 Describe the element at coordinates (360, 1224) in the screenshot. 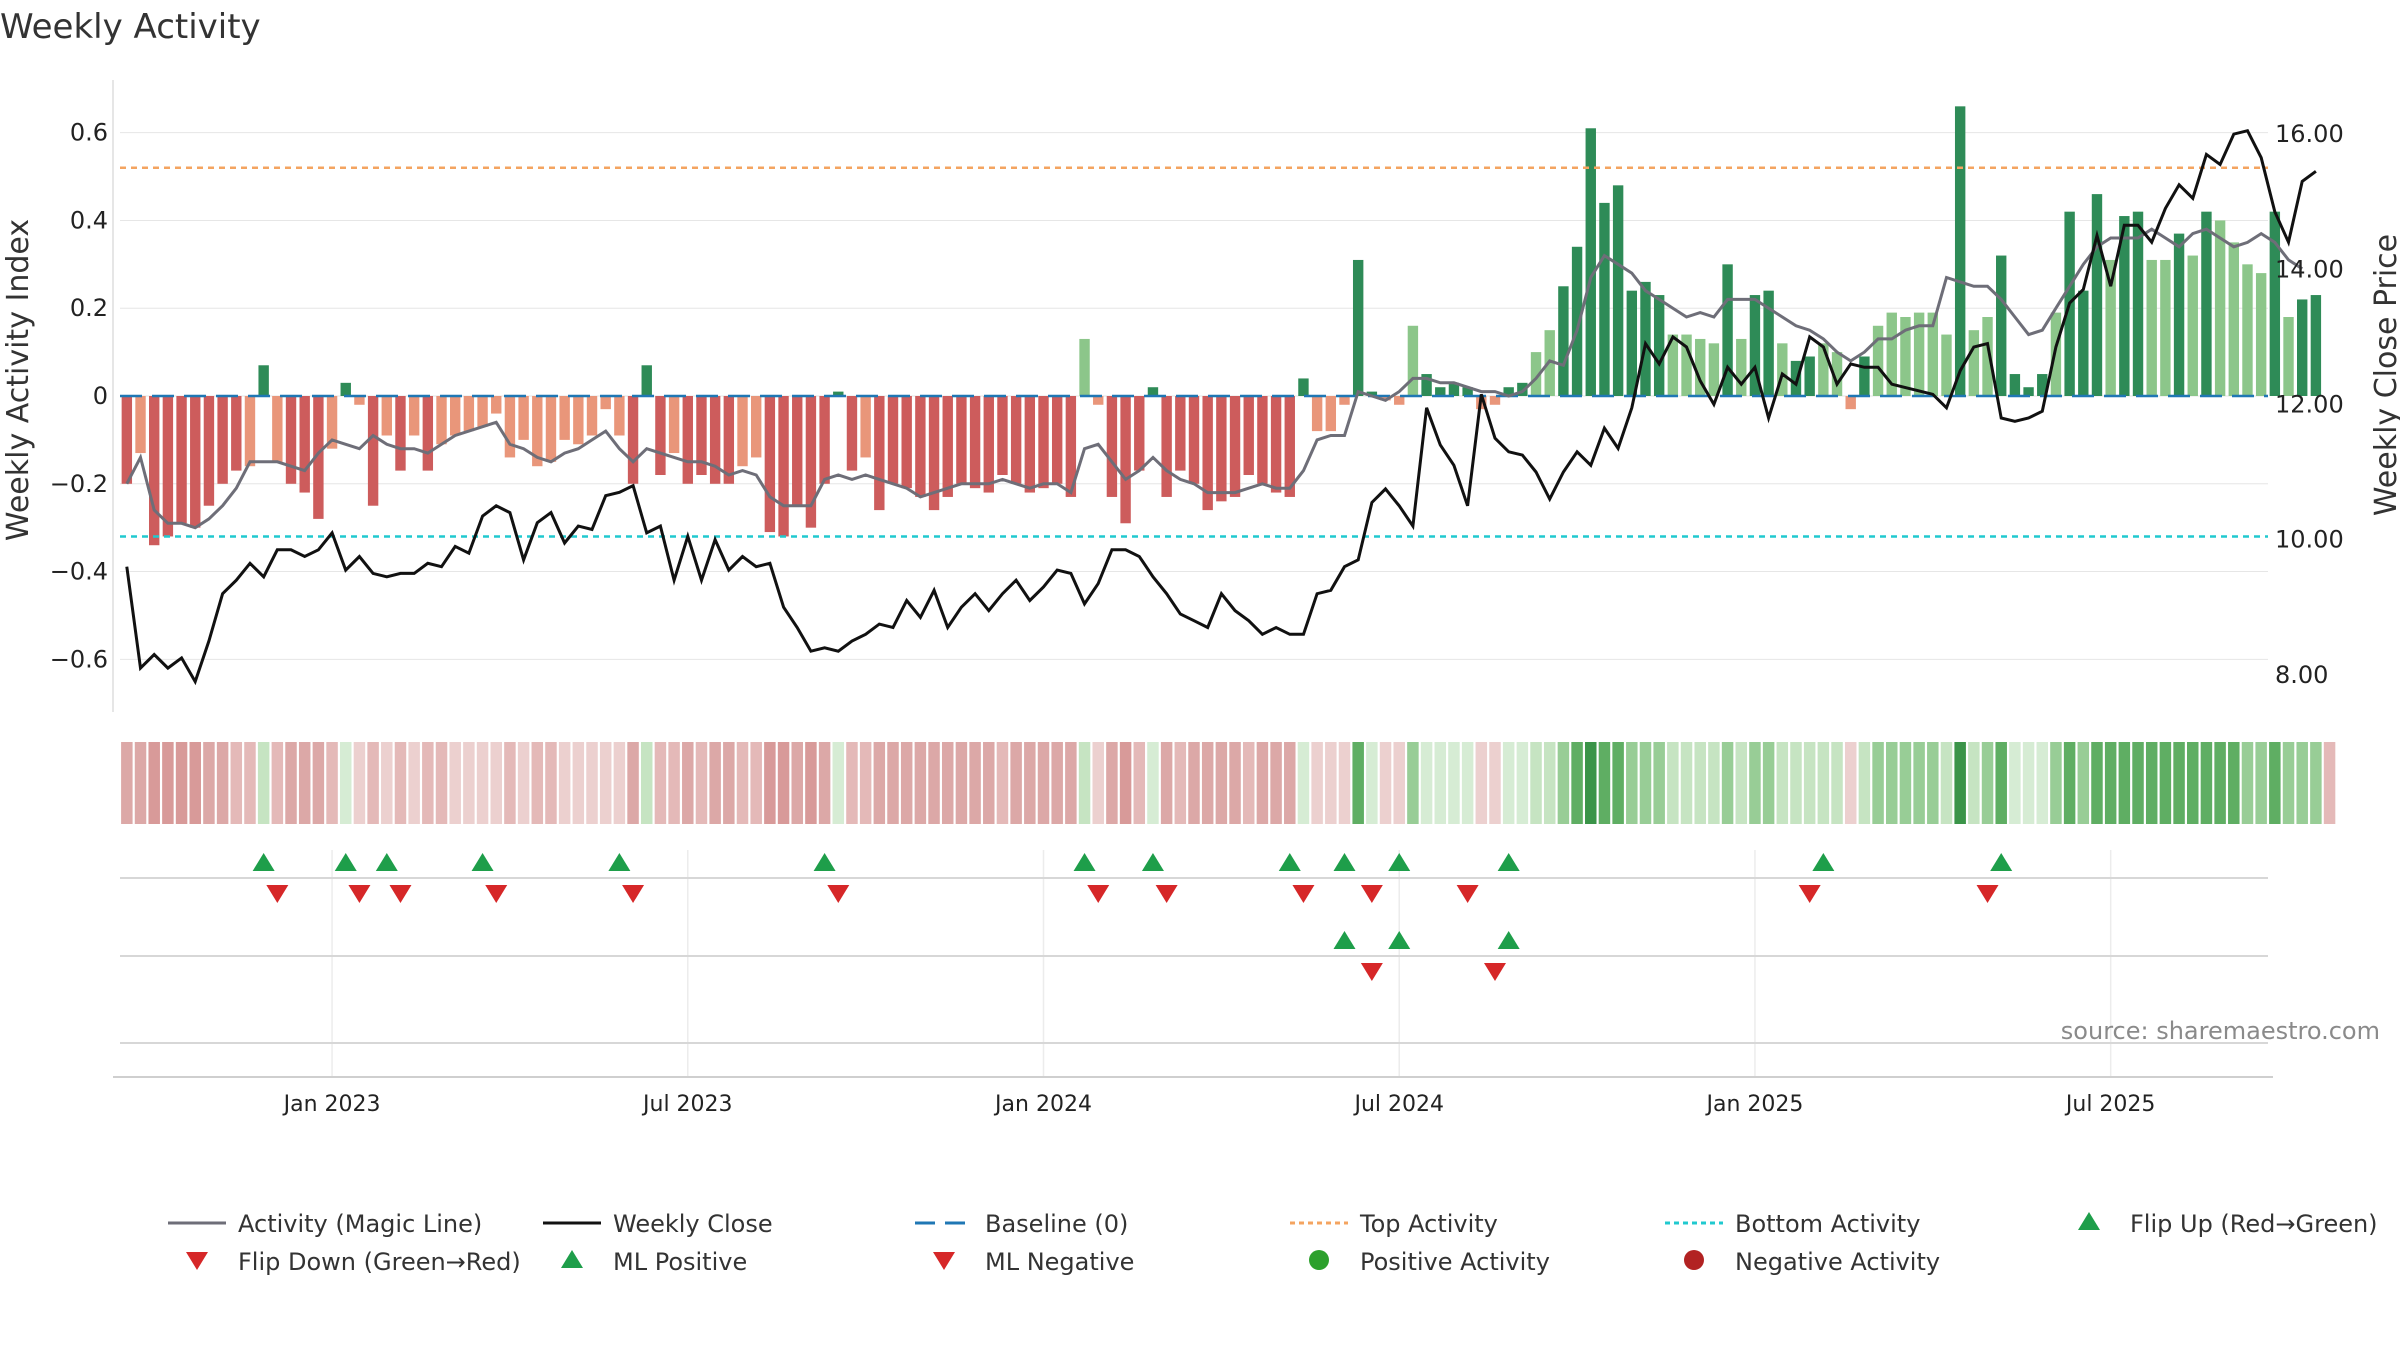

I see `legend-label: Activity (Magic Line)` at that location.